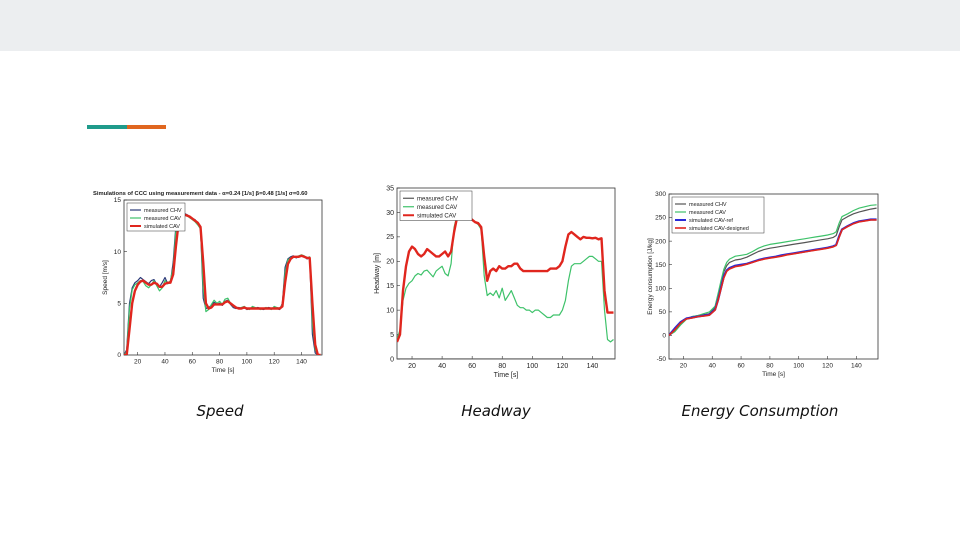 The height and width of the screenshot is (540, 960). What do you see at coordinates (480, 25) in the screenshot?
I see `top-band` at bounding box center [480, 25].